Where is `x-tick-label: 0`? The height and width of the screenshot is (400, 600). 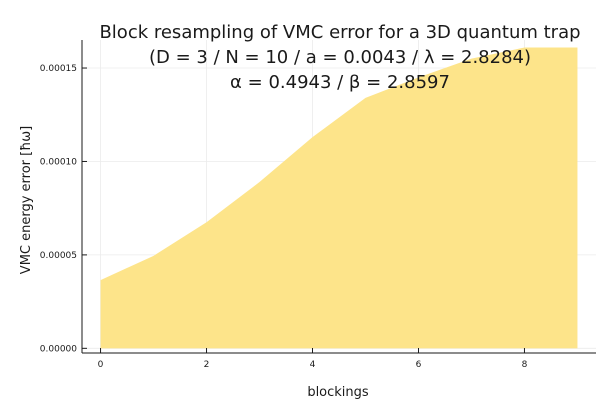 x-tick-label: 0 is located at coordinates (101, 365).